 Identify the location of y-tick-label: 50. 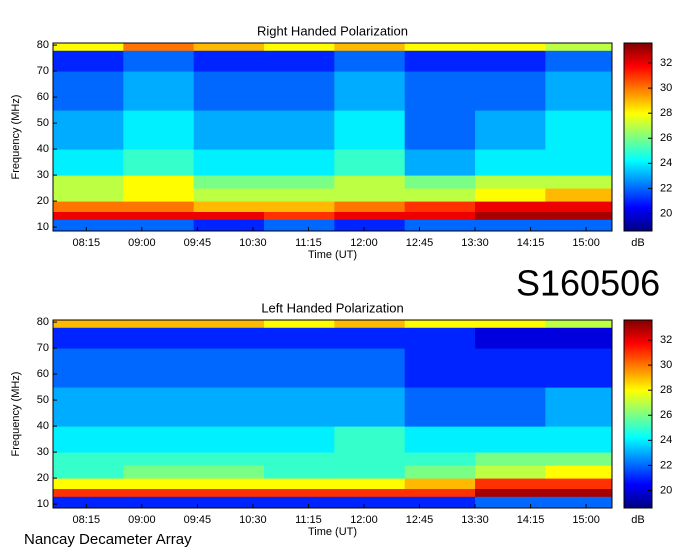
(43, 400).